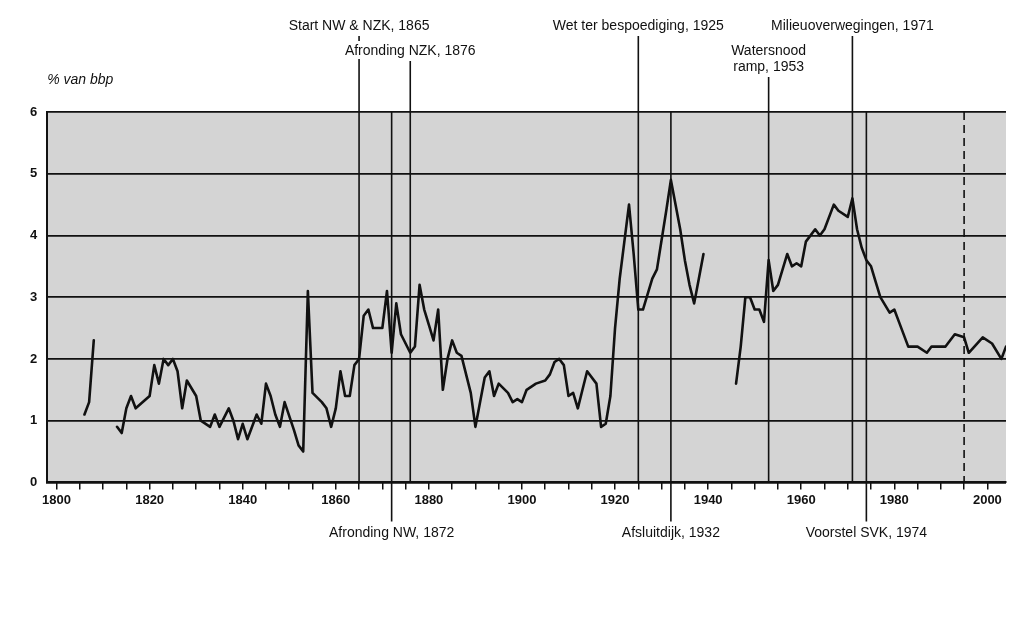 This screenshot has height=626, width=1026. Describe the element at coordinates (359, 25) in the screenshot. I see `ref-line-label: Start NW & NZK, 1865` at that location.